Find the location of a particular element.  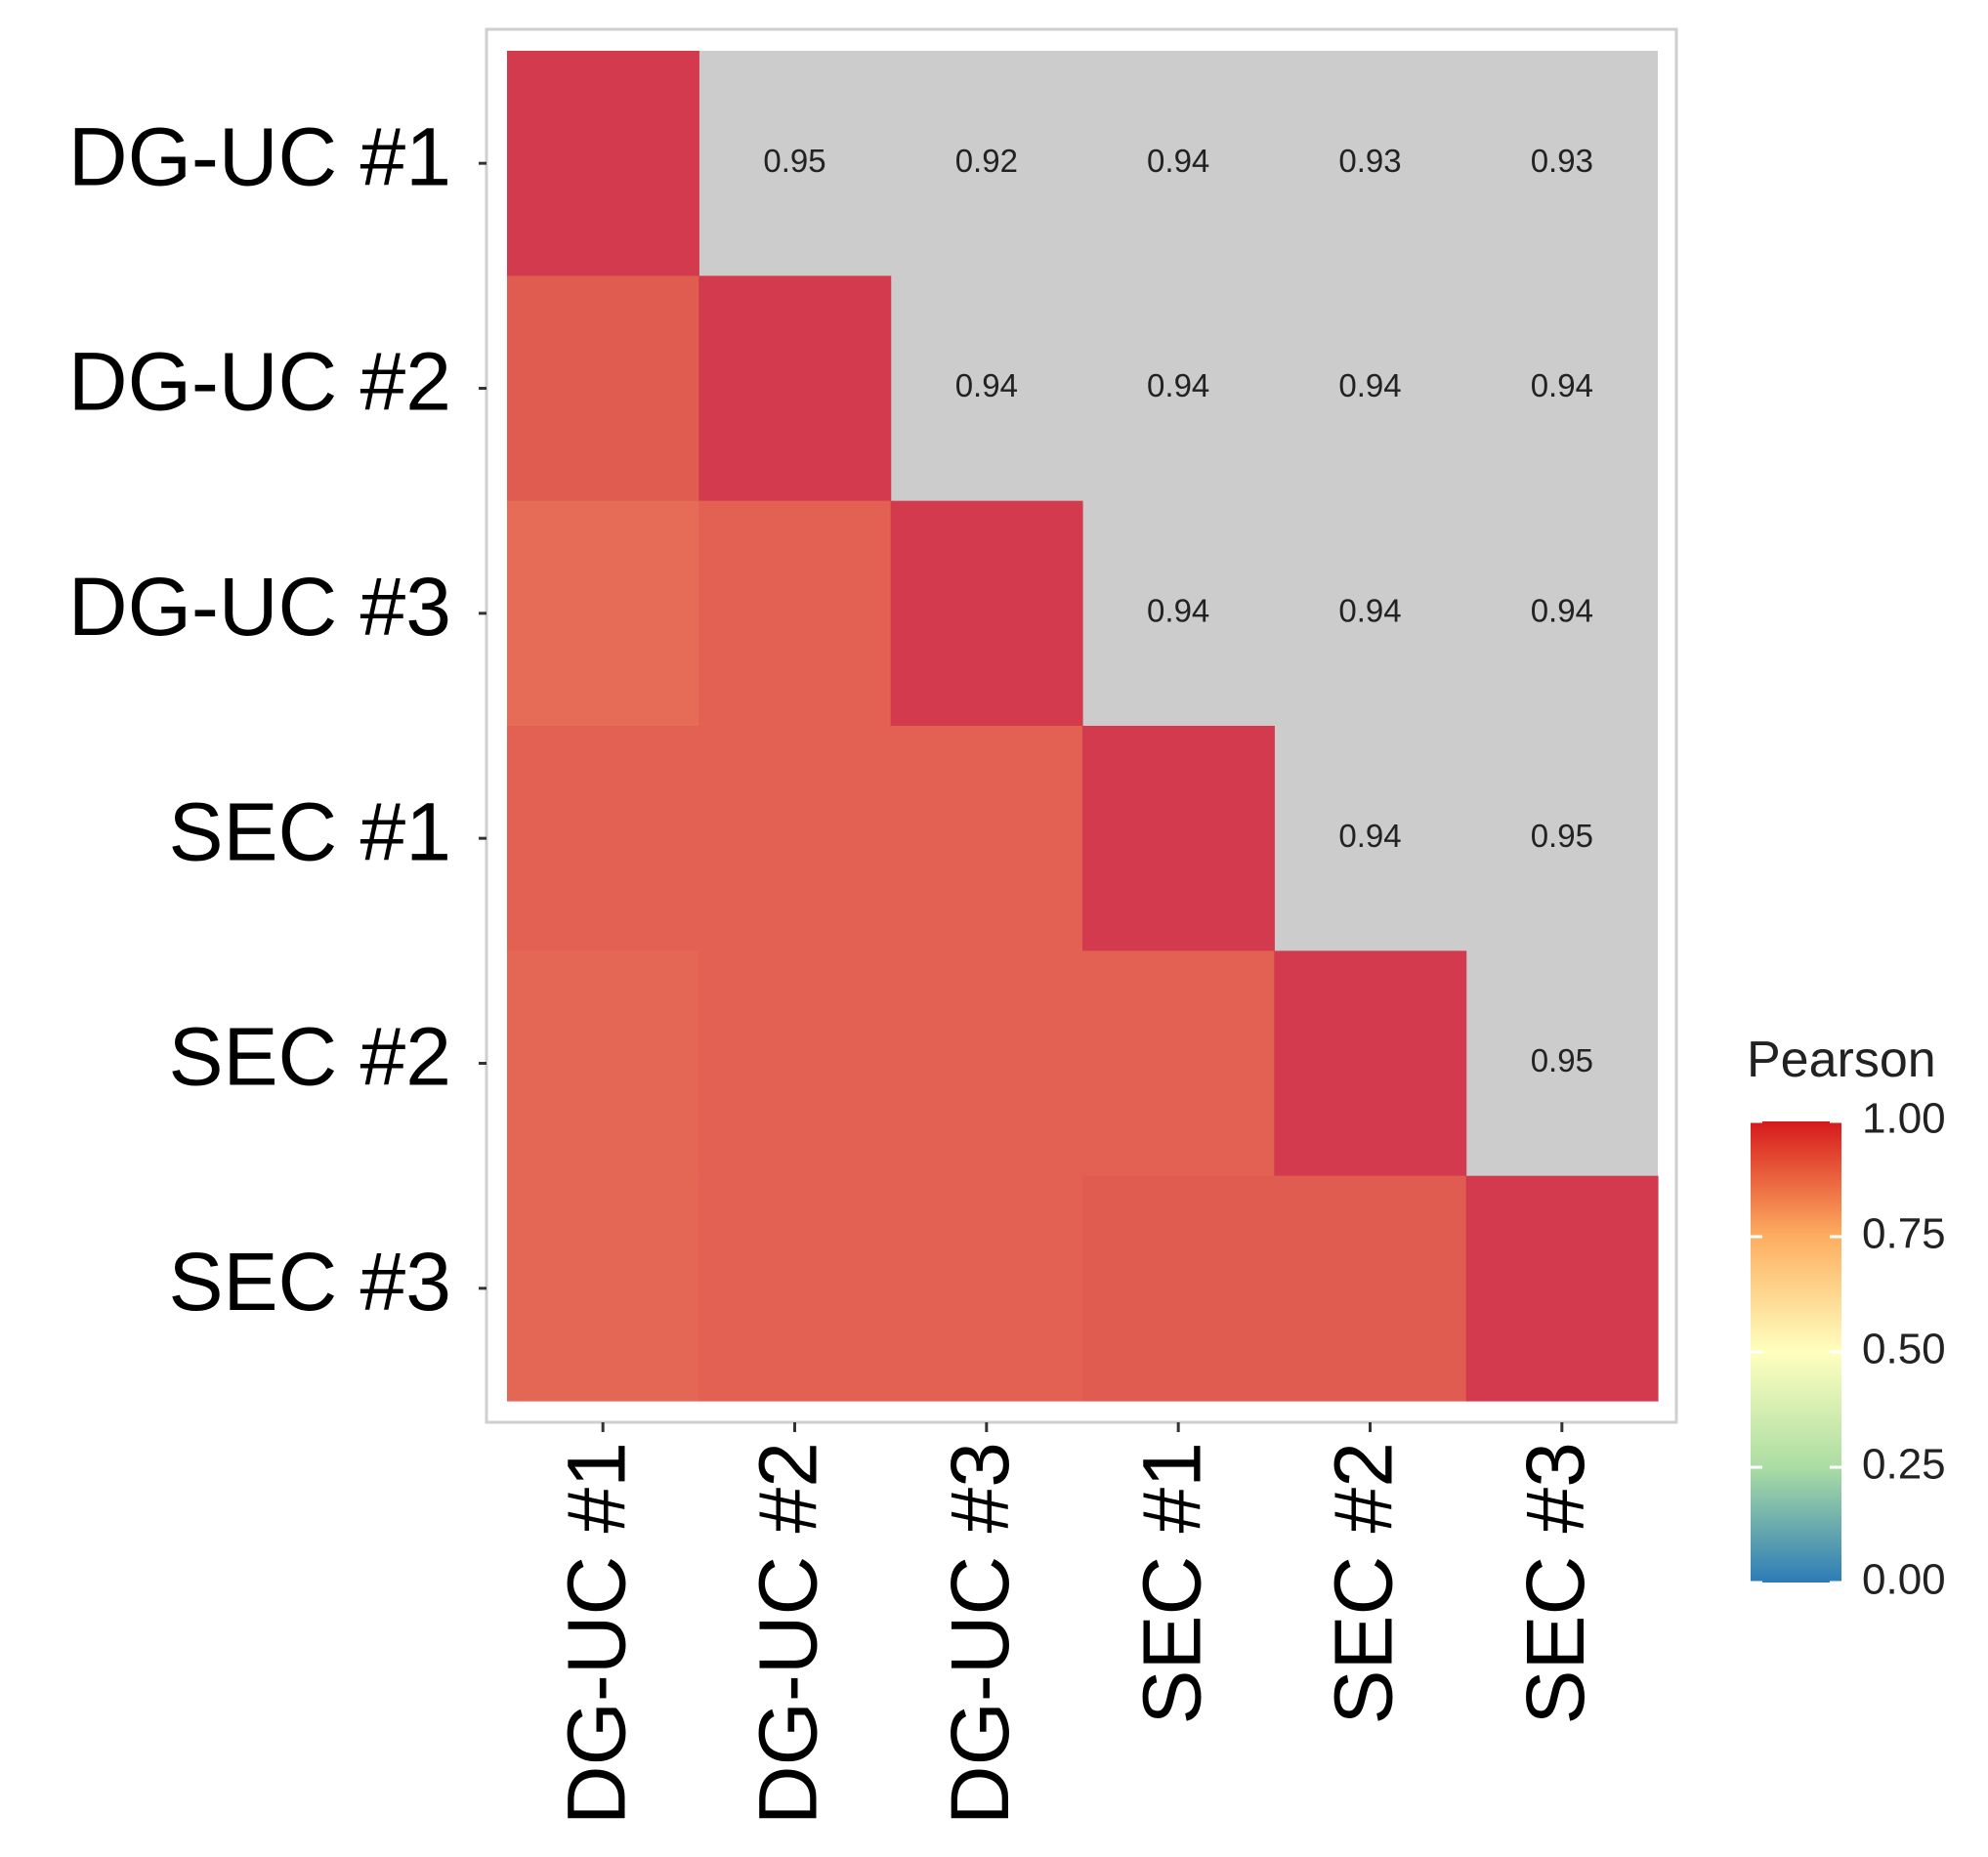

y-tick-label: DG-UC #1 is located at coordinates (259, 156).